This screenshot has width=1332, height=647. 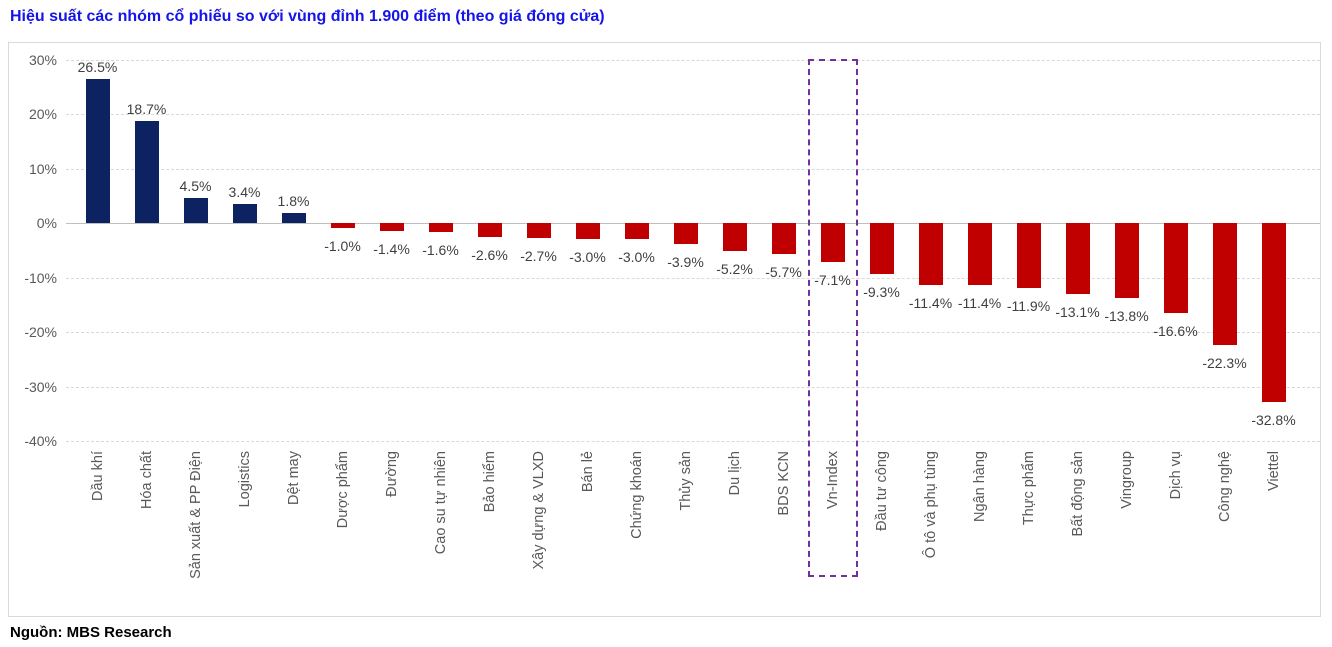 What do you see at coordinates (1028, 488) in the screenshot?
I see `category-label: Thực phẩm` at bounding box center [1028, 488].